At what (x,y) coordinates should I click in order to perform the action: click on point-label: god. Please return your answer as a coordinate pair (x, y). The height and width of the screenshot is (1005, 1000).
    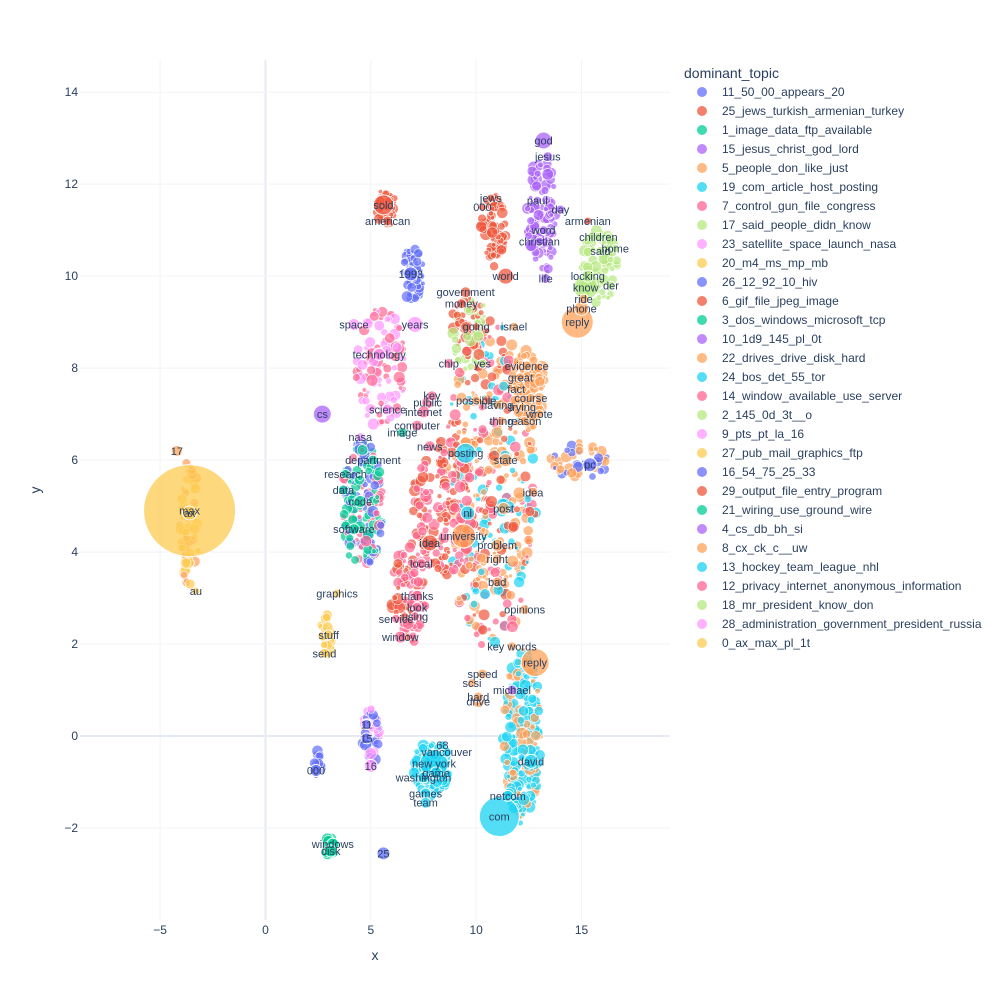
    Looking at the image, I should click on (543, 141).